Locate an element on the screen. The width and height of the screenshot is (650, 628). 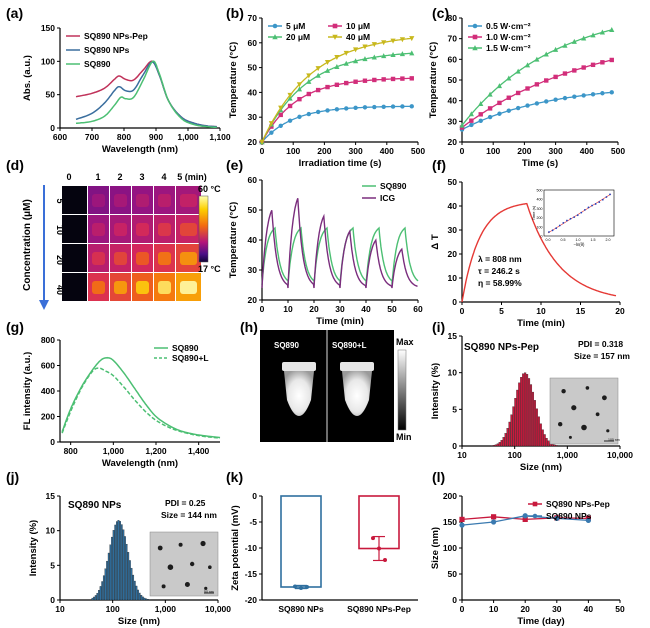
nir-scale-max: Max is located at coordinates (405, 342).